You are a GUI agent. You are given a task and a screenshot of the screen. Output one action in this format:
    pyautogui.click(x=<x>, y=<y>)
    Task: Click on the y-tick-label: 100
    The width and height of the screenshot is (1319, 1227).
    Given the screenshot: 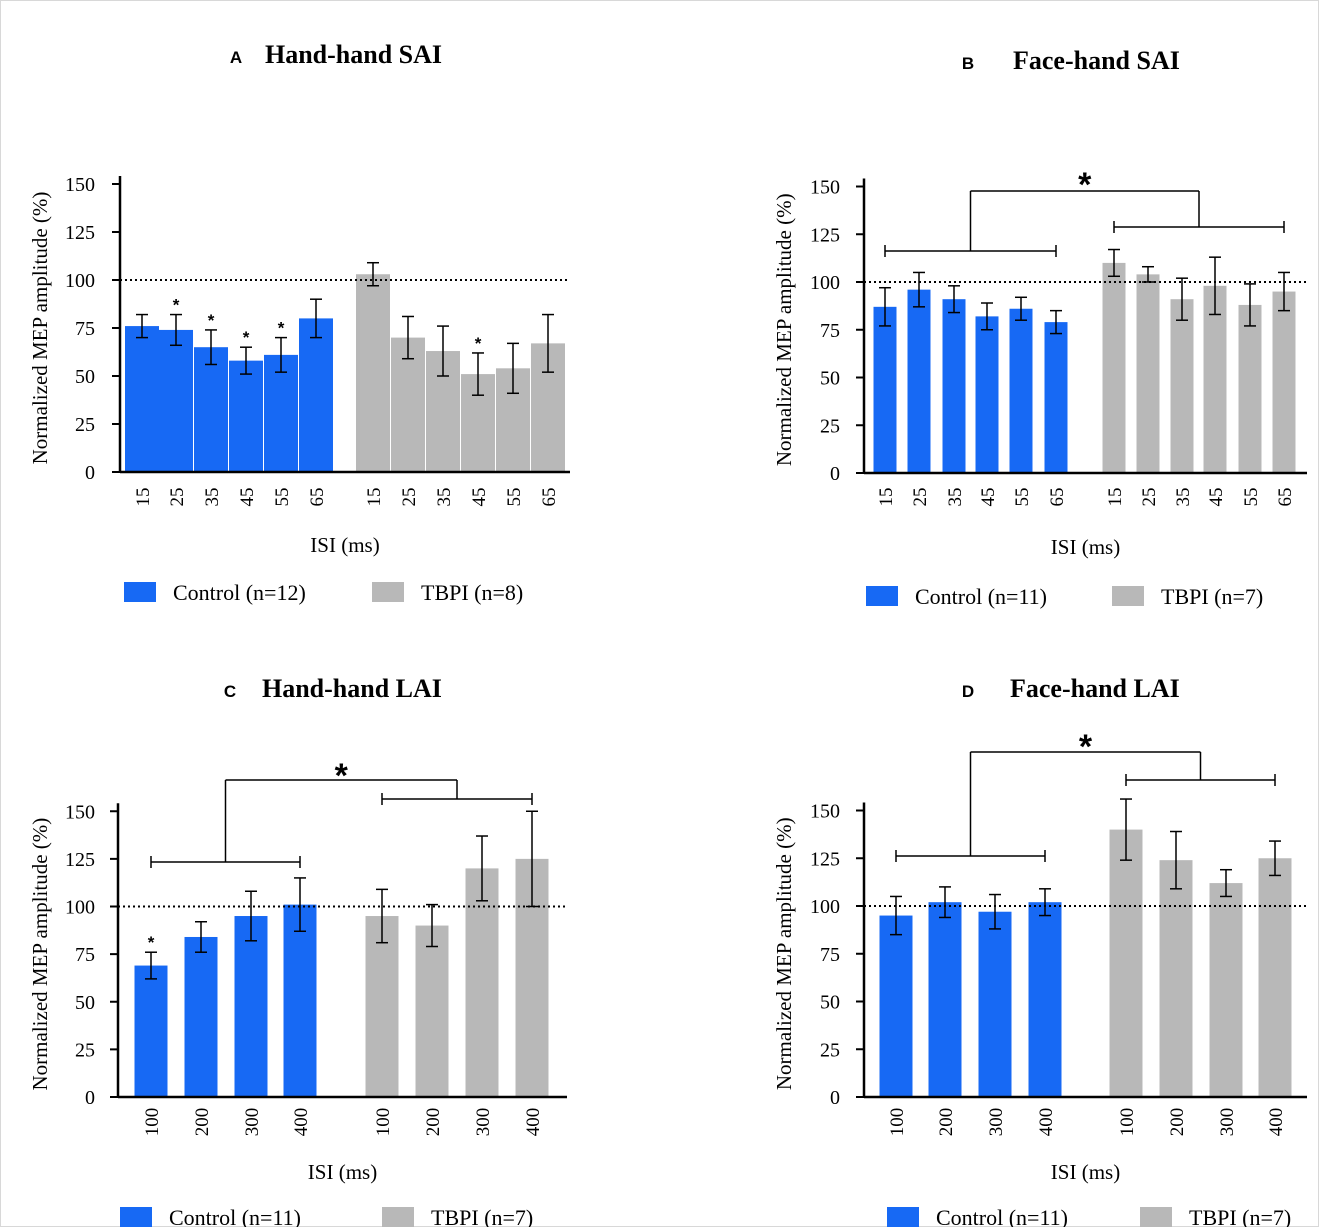 What is the action you would take?
    pyautogui.click(x=825, y=907)
    